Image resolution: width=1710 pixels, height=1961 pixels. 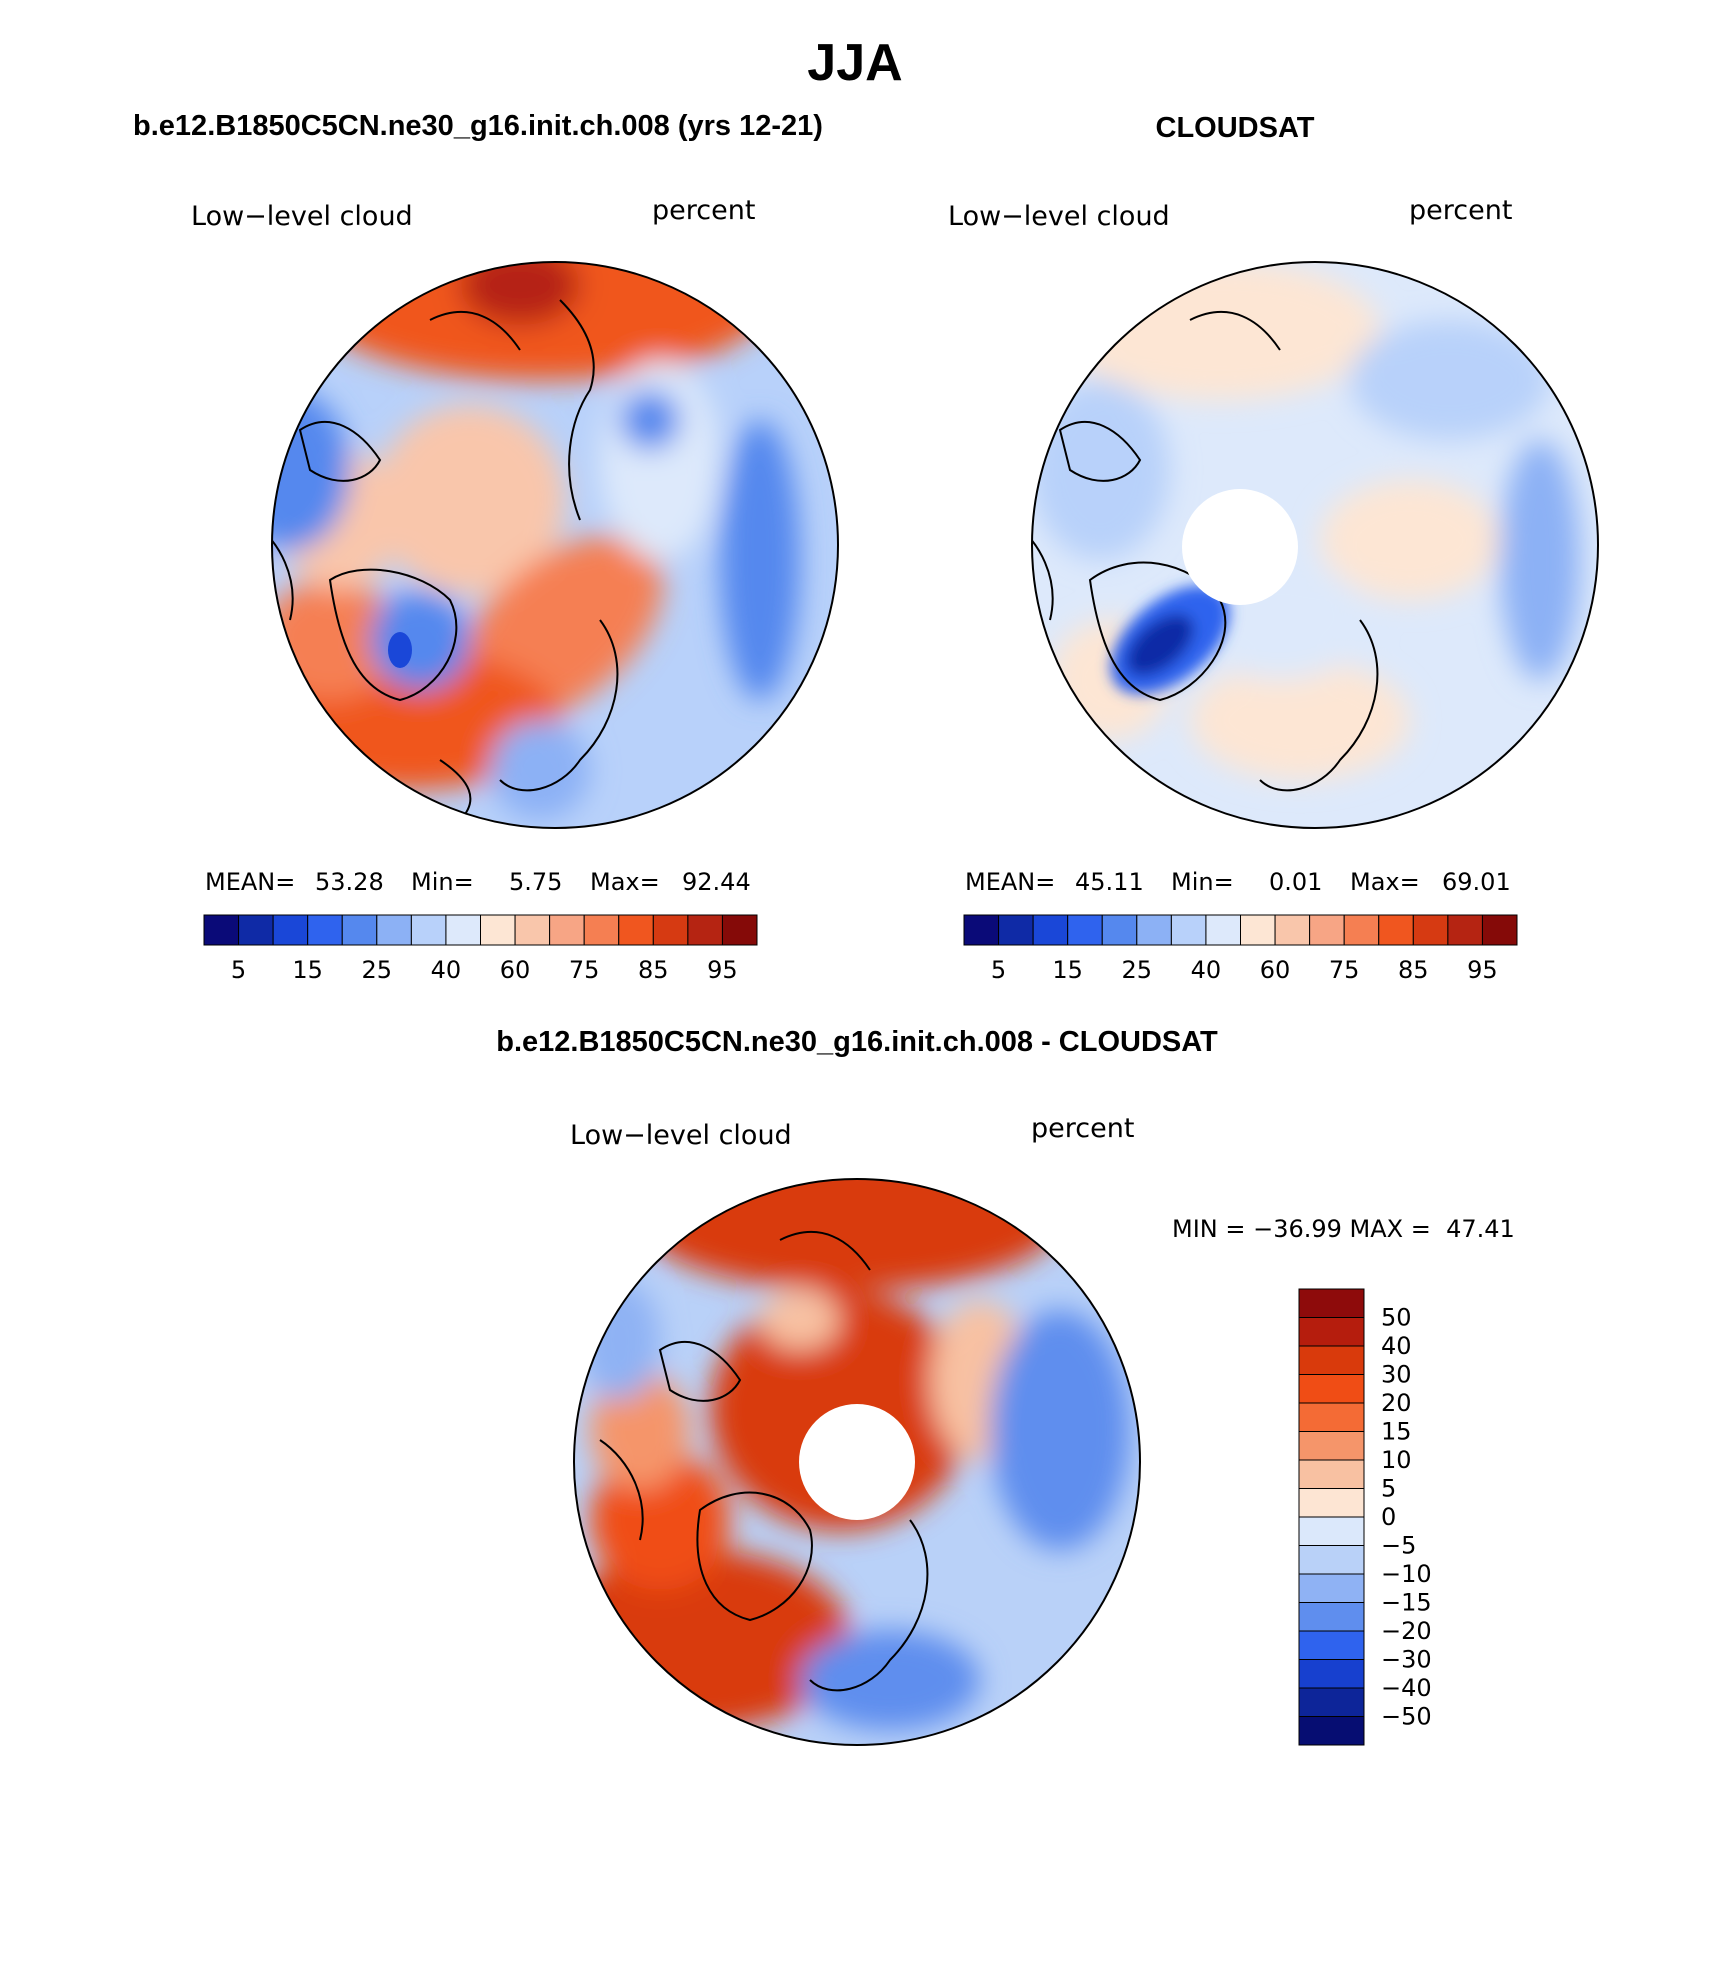 I want to click on panel-a-min-value: 5.75, so click(x=535, y=882).